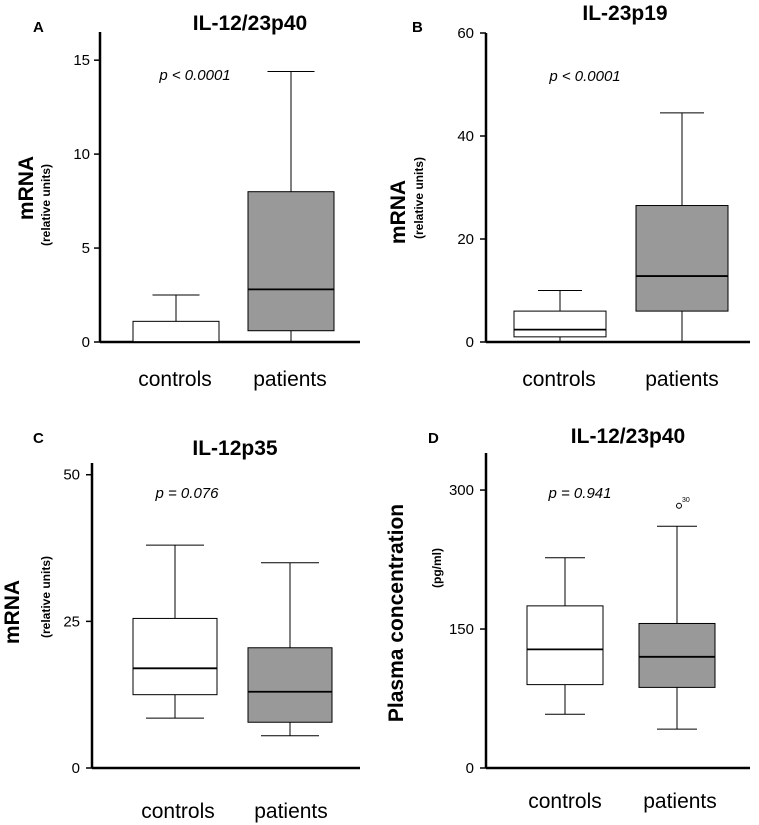  Describe the element at coordinates (565, 801) in the screenshot. I see `panel-d-xcat-controls: controls` at that location.